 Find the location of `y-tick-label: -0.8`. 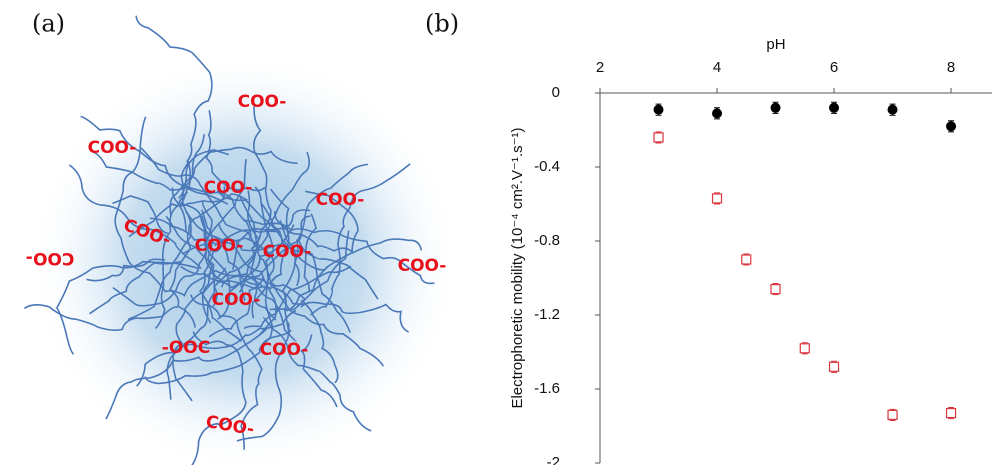

y-tick-label: -0.8 is located at coordinates (547, 240).